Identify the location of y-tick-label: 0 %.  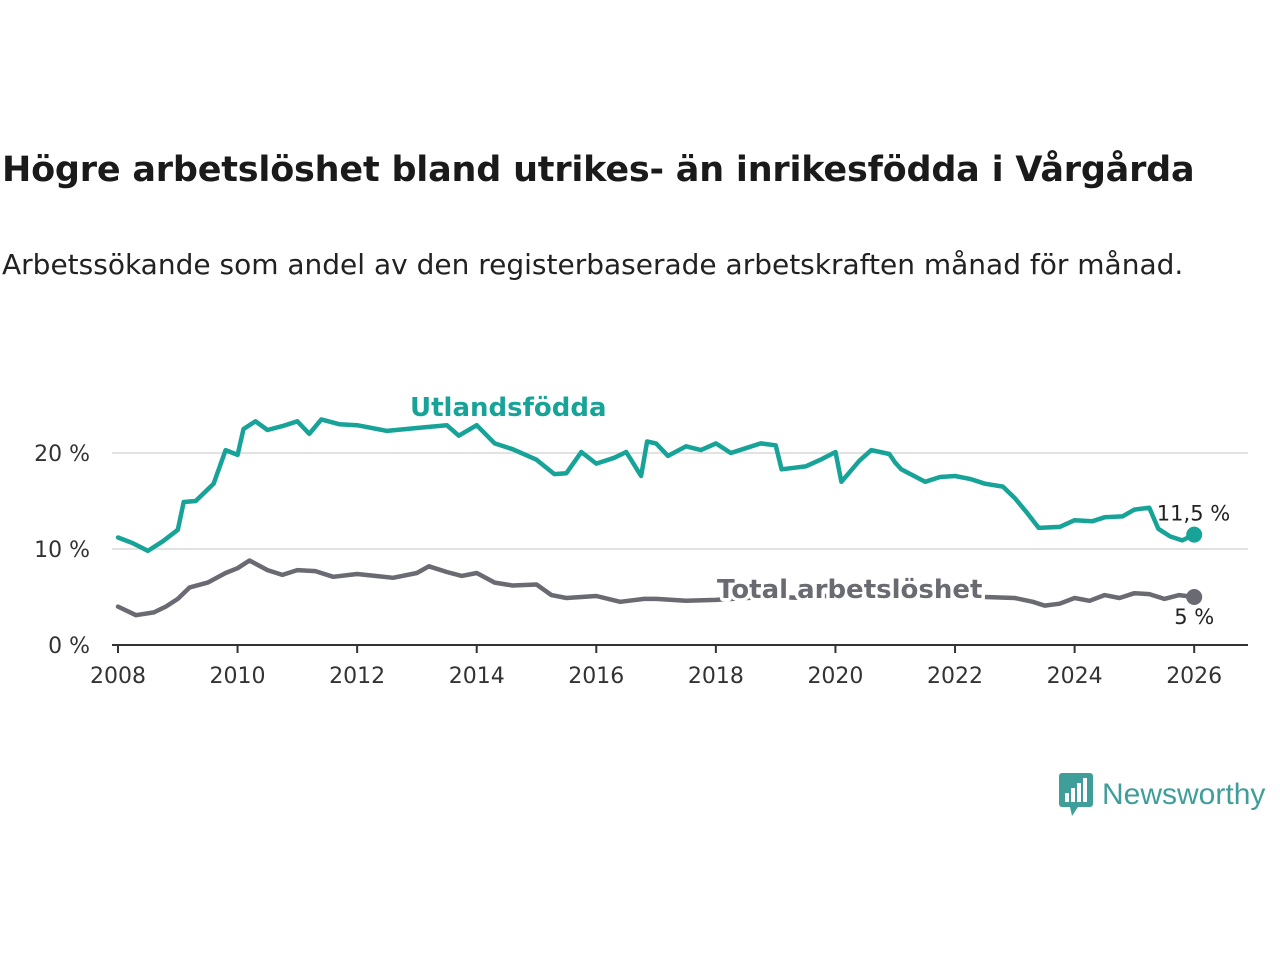
(69, 646).